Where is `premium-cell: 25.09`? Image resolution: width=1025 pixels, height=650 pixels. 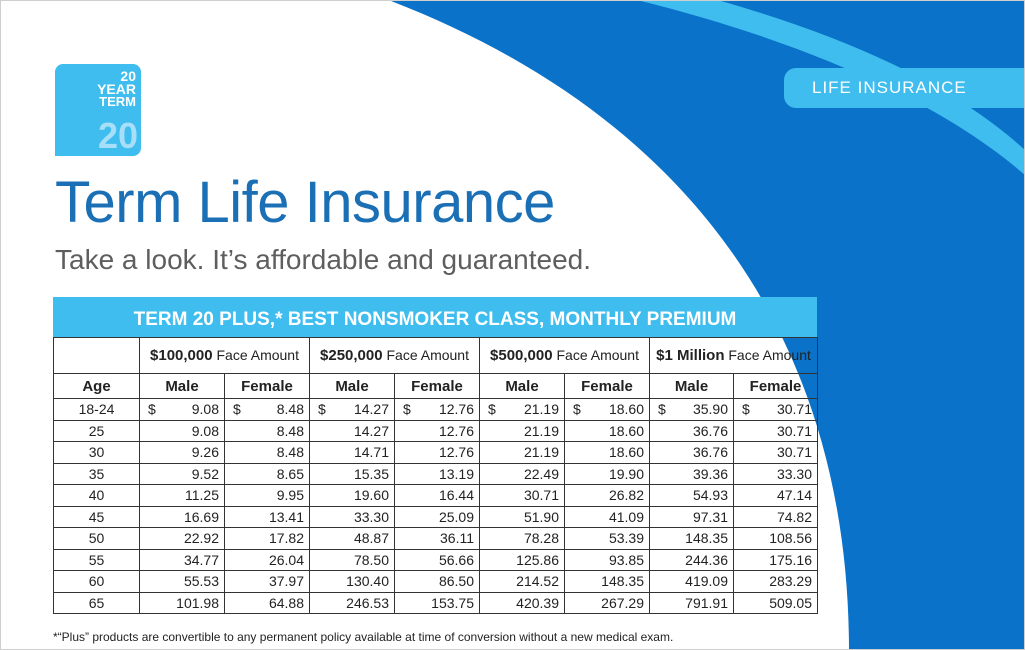
premium-cell: 25.09 is located at coordinates (437, 516).